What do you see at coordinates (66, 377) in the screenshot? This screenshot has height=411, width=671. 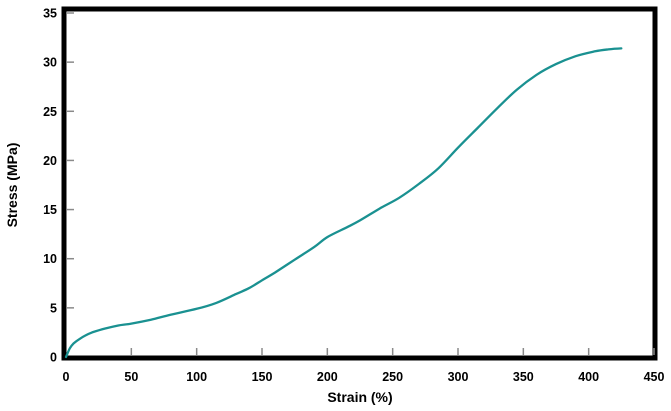 I see `x-tick-label: 0` at bounding box center [66, 377].